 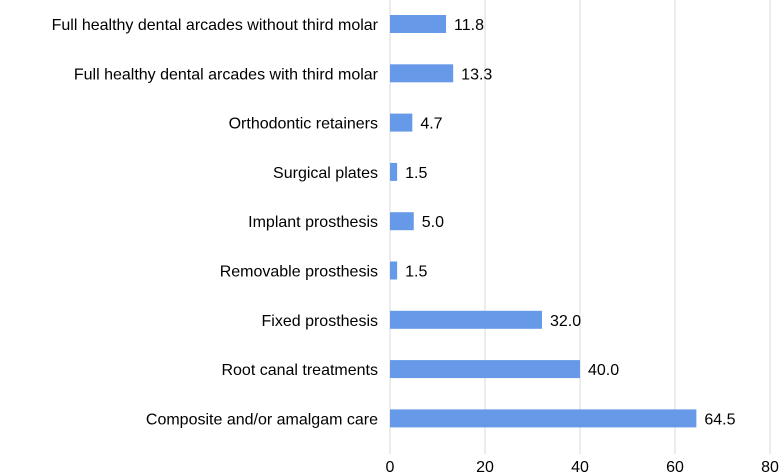 I want to click on value-label: 64.5, so click(x=719, y=419).